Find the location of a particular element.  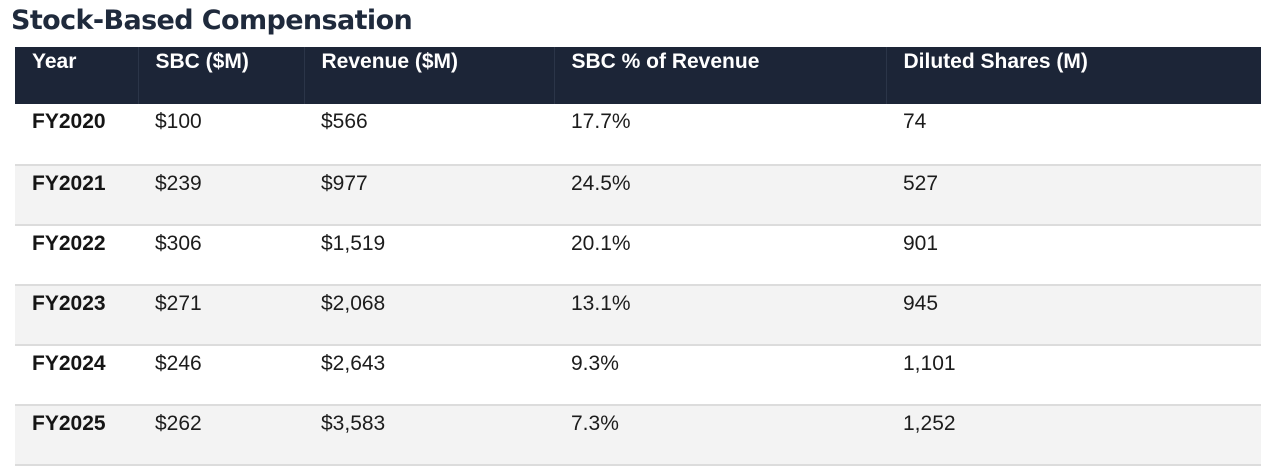

cell-sbc-pct: 17.7% is located at coordinates (601, 121).